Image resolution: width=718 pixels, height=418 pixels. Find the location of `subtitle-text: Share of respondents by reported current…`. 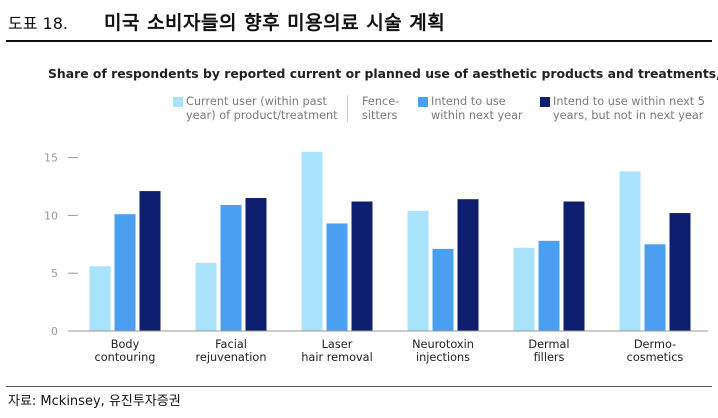

subtitle-text: Share of respondents by reported current… is located at coordinates (383, 73).